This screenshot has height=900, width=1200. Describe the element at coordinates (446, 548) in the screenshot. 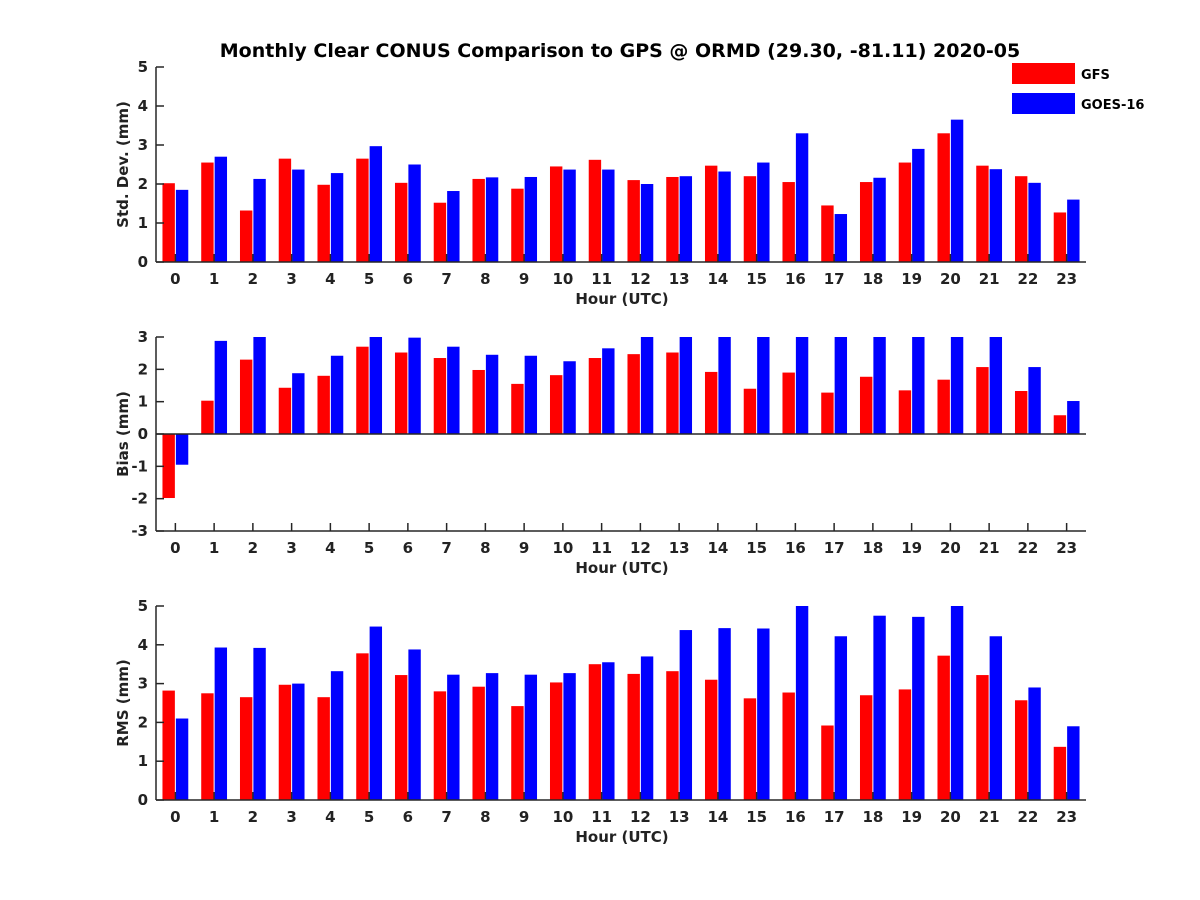

I see `x-tick-label: 7` at that location.